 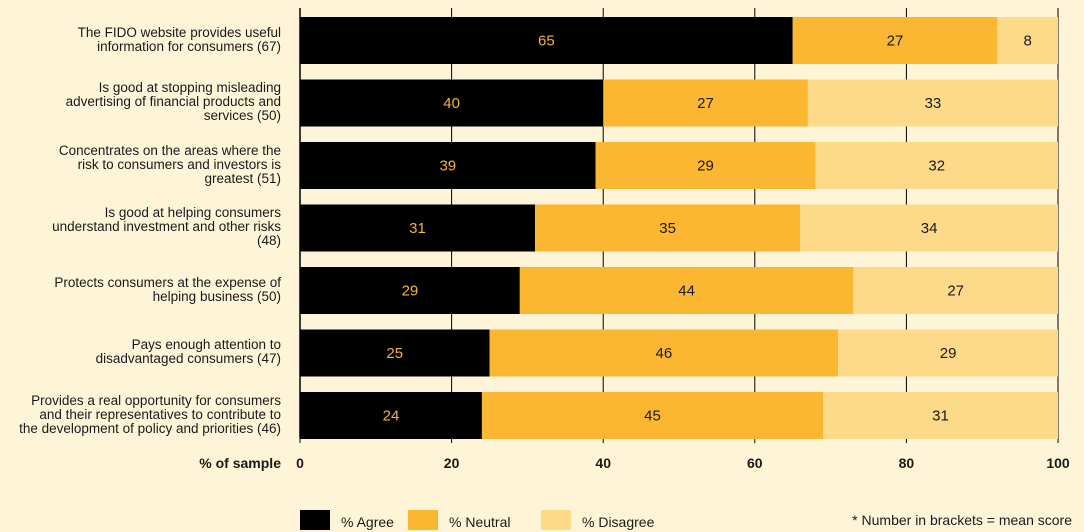 What do you see at coordinates (1058, 463) in the screenshot?
I see `x-tick-label: 100` at bounding box center [1058, 463].